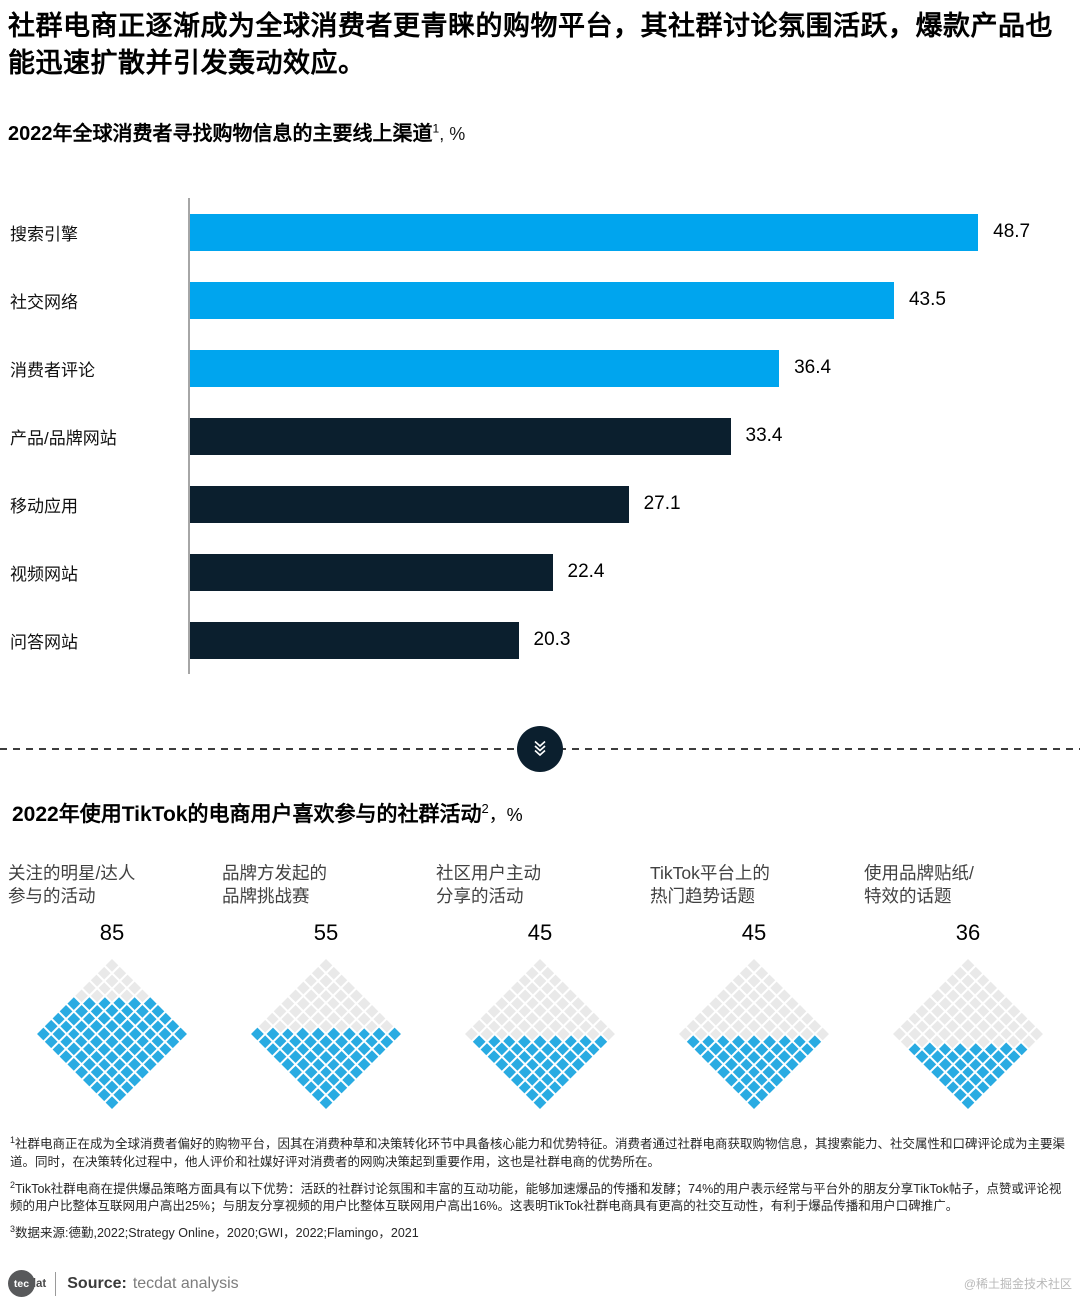 Image resolution: width=1080 pixels, height=1305 pixels. Describe the element at coordinates (540, 813) in the screenshot. I see `section2-title: 2022年使用TikTok的电商用户喜欢参与的社群活动2，%` at that location.